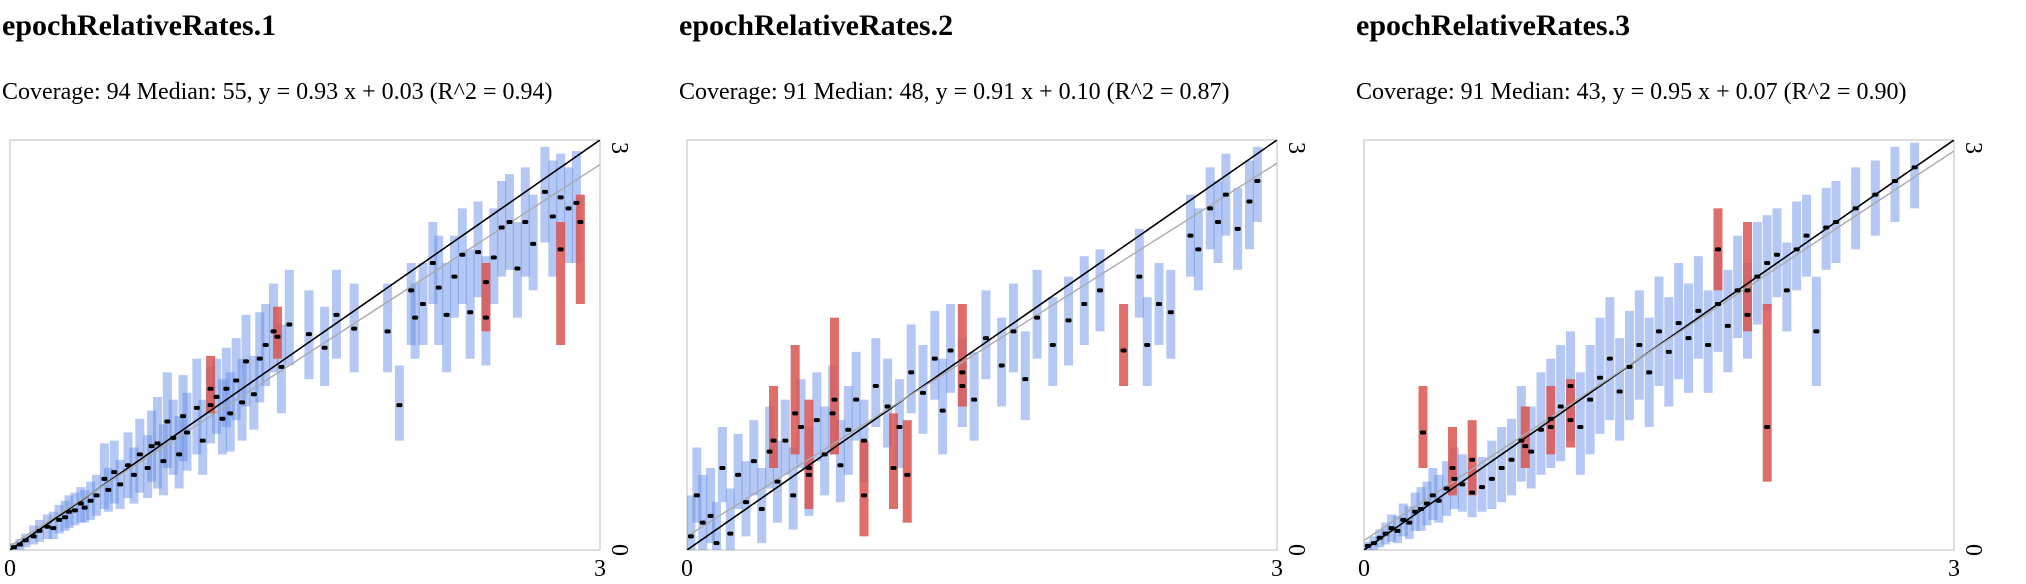  What do you see at coordinates (1973, 148) in the screenshot?
I see `y-tick-label: 3` at bounding box center [1973, 148].